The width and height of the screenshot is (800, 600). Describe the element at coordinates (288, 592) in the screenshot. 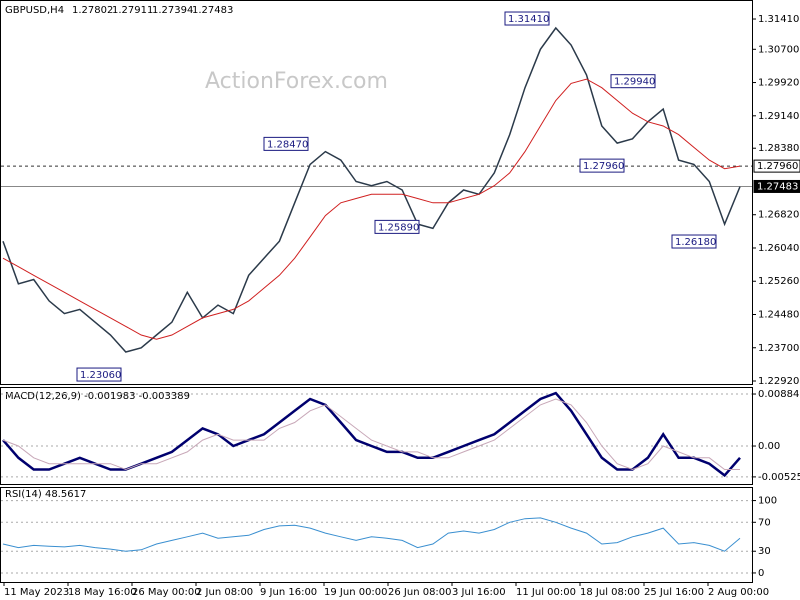

I see `x-tick-label: 9 Jun 16:00` at that location.